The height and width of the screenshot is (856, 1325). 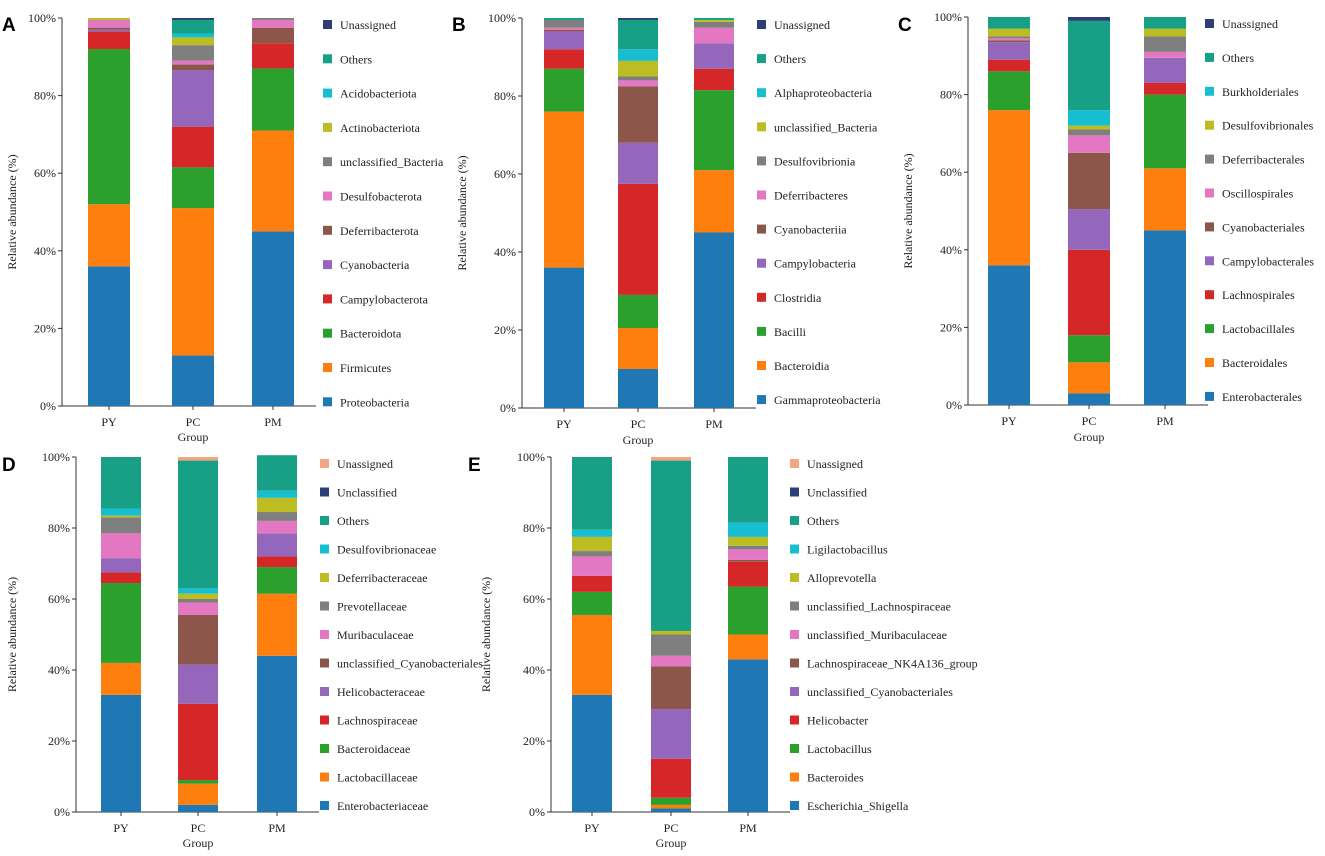 I want to click on panel-c-y-tick-label: 100%, so click(x=948, y=17).